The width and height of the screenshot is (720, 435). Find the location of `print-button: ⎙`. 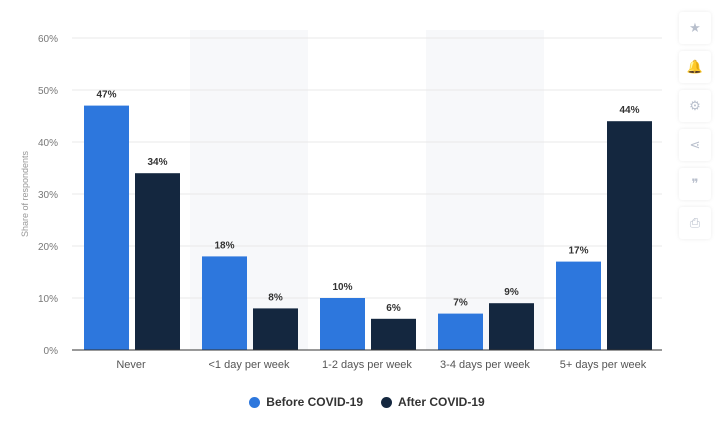

print-button: ⎙ is located at coordinates (695, 223).